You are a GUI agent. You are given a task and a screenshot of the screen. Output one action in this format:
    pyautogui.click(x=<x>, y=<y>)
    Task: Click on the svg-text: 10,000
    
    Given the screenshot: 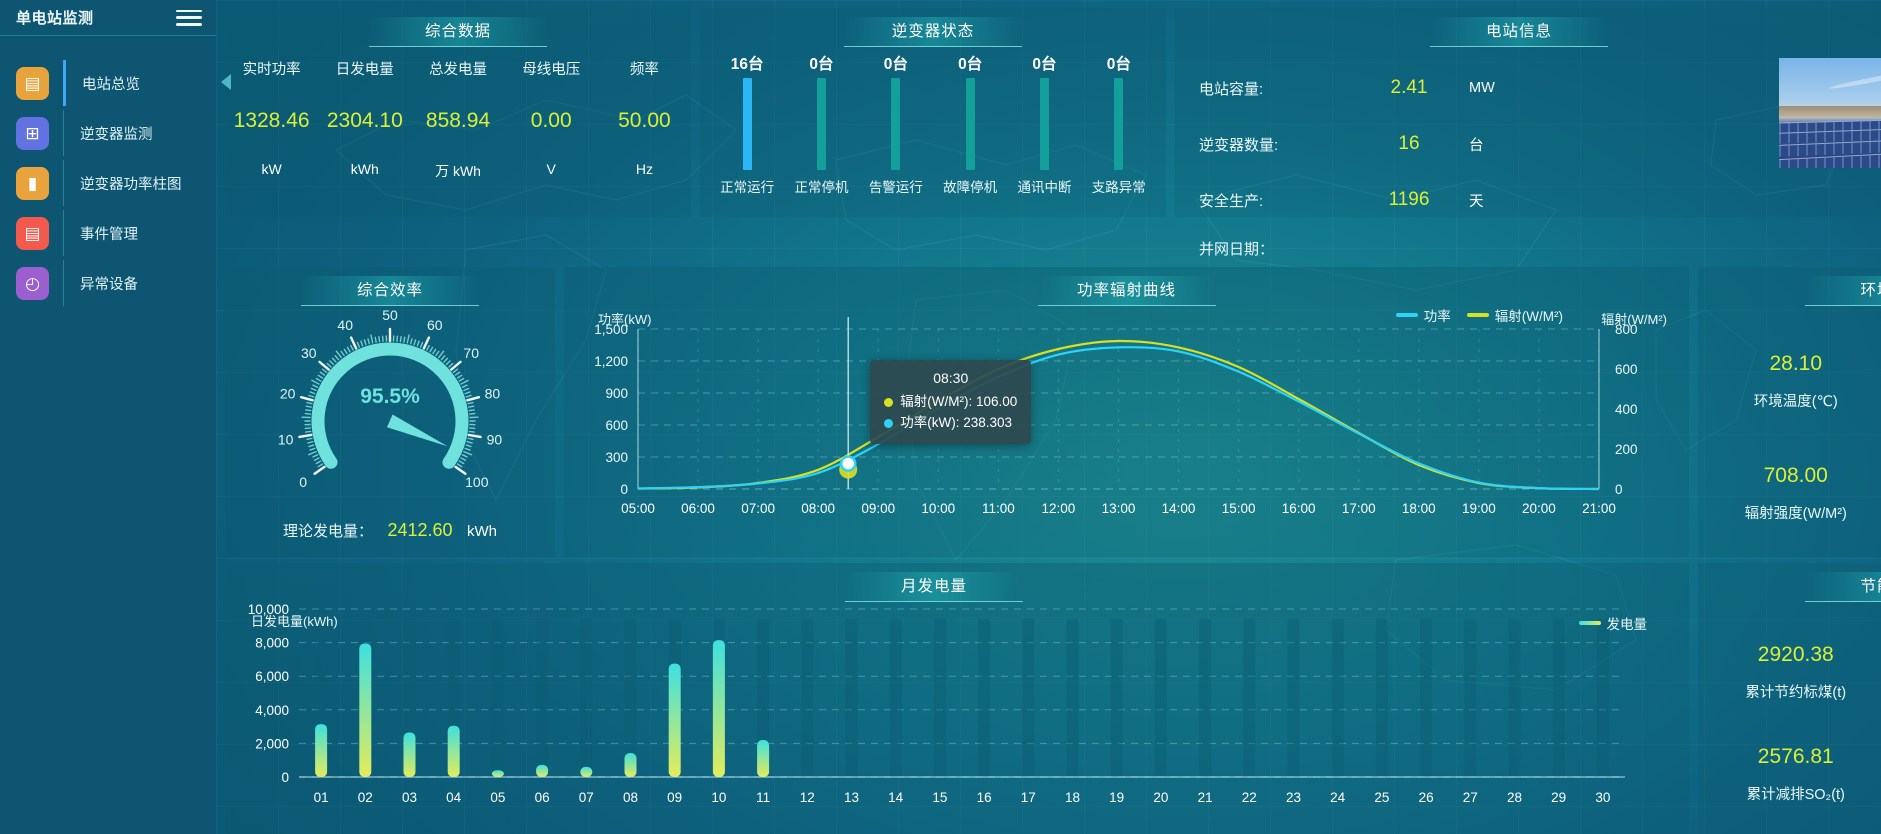 What is the action you would take?
    pyautogui.click(x=268, y=609)
    